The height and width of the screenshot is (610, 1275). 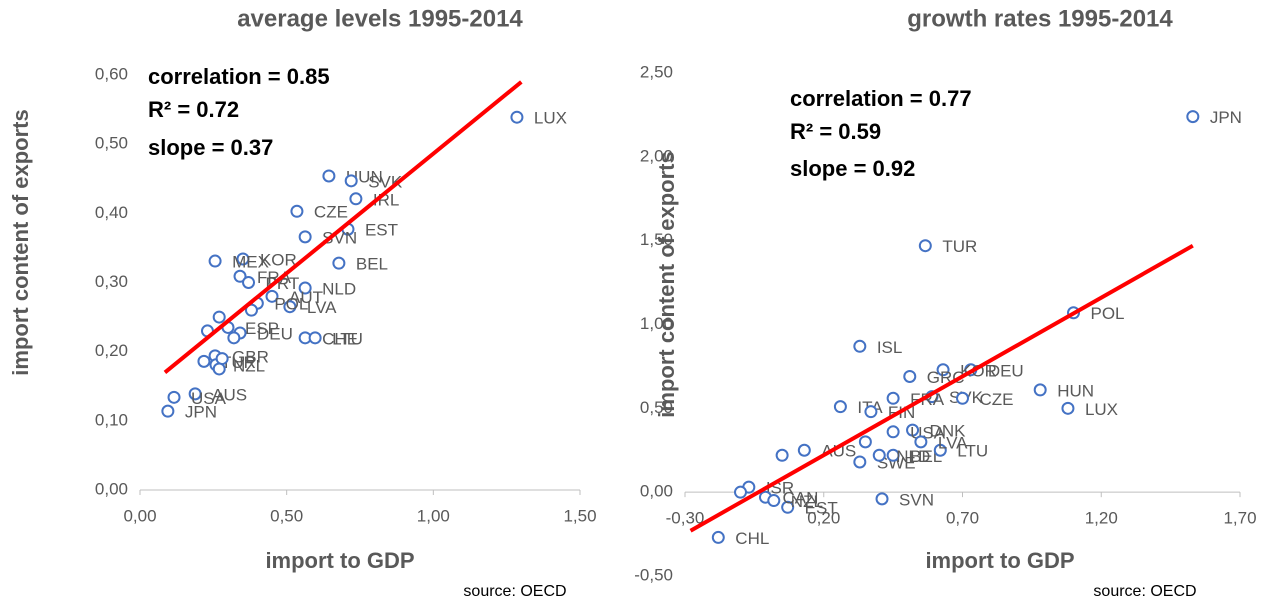 I want to click on y-tick-label: -0,50, so click(x=653, y=574).